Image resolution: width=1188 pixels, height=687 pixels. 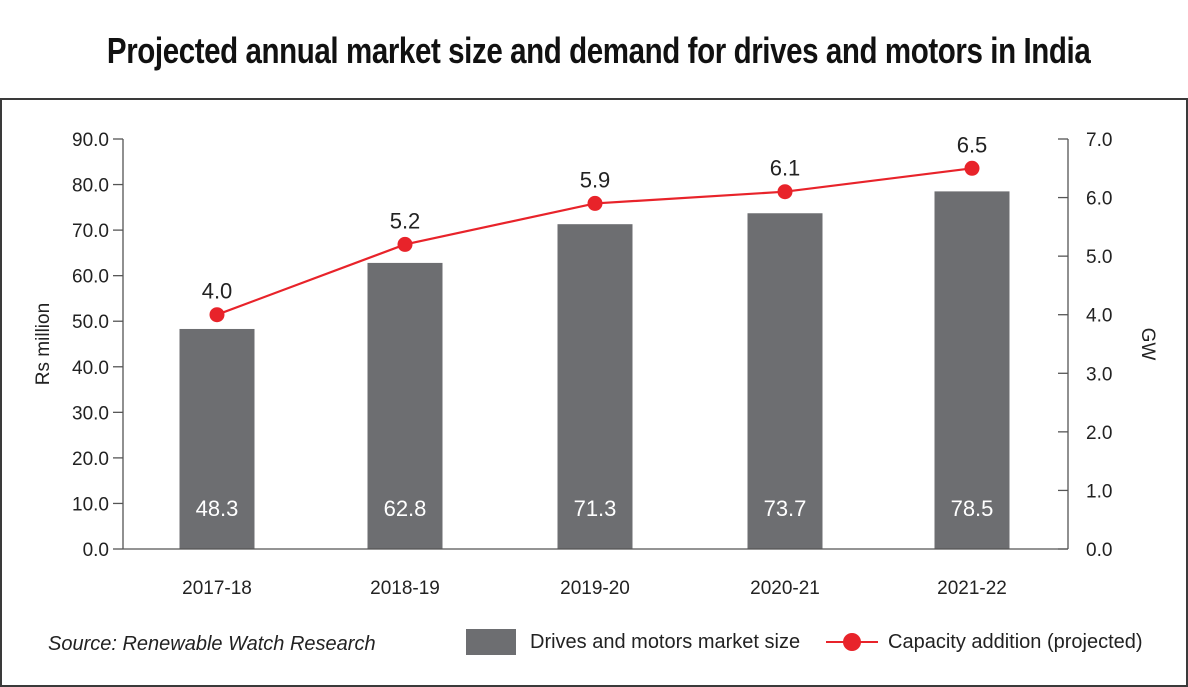 What do you see at coordinates (595, 508) in the screenshot?
I see `bar-value-label: 71.3` at bounding box center [595, 508].